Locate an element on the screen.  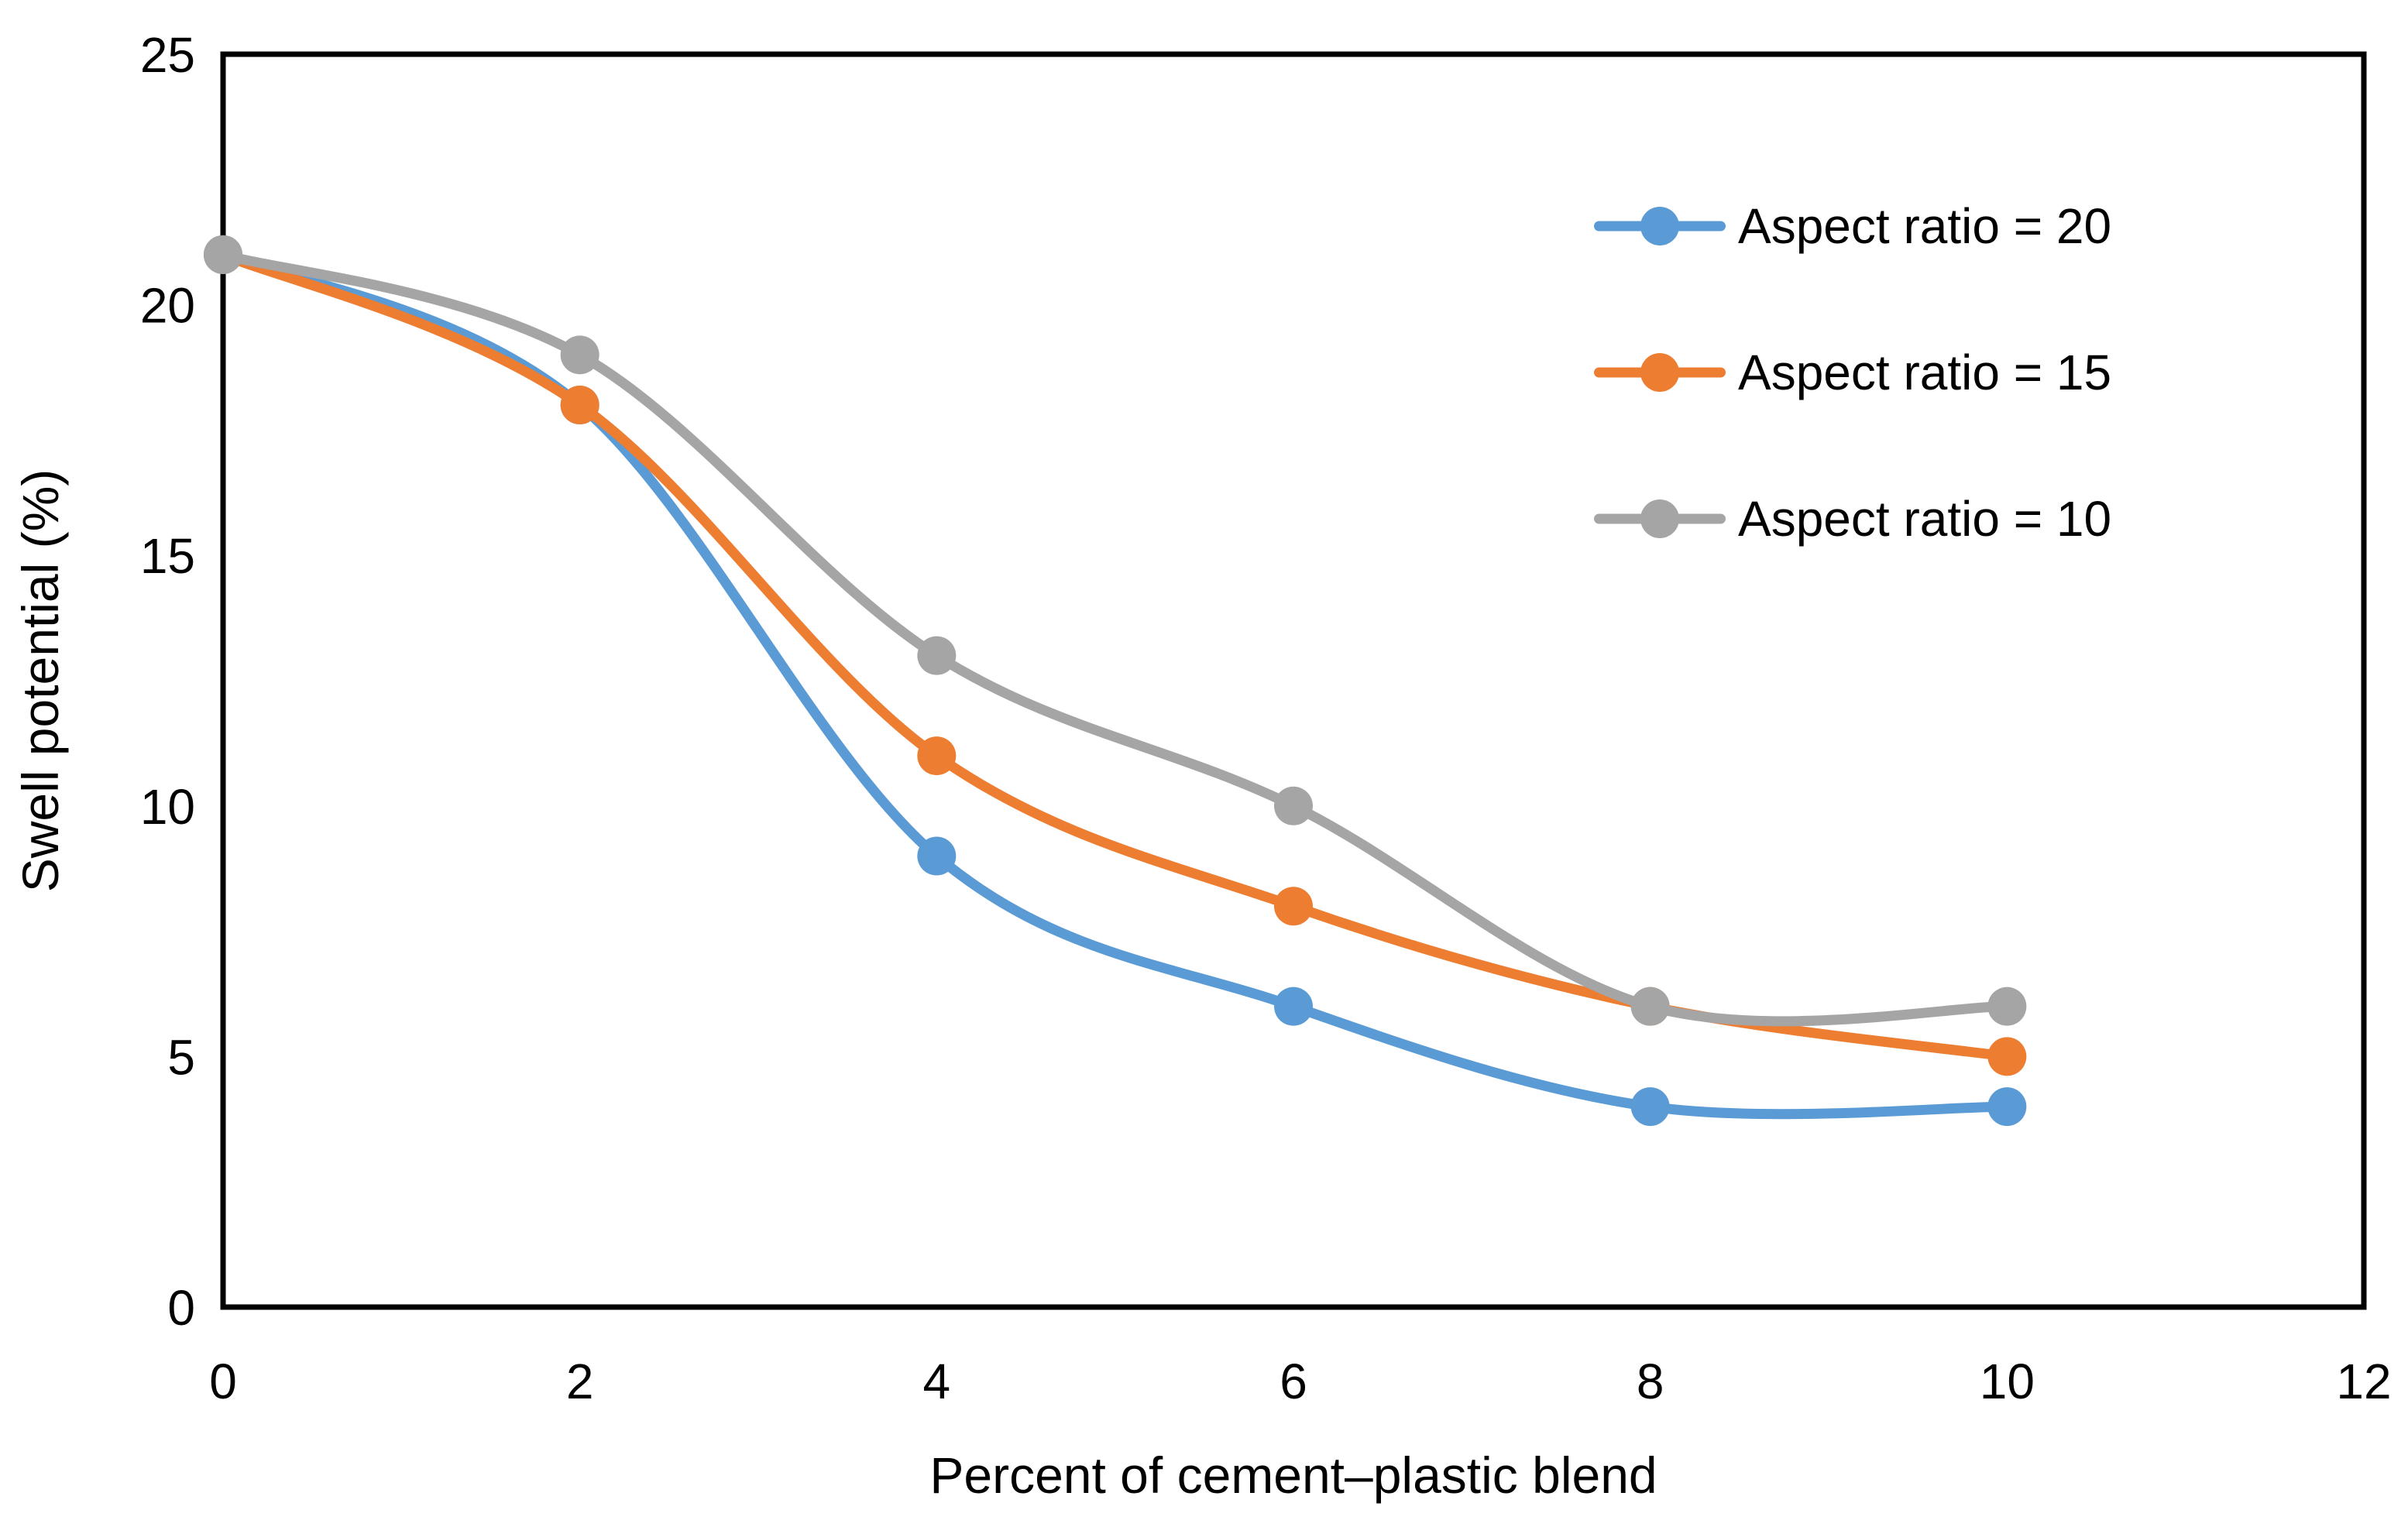
y-axis-title: Swell potential (%) is located at coordinates (40, 681).